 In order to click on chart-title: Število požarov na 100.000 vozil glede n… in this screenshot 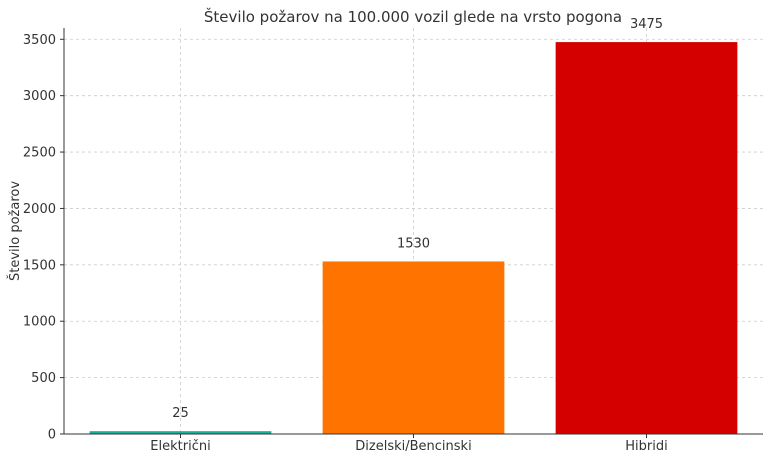, I will do `click(413, 16)`.